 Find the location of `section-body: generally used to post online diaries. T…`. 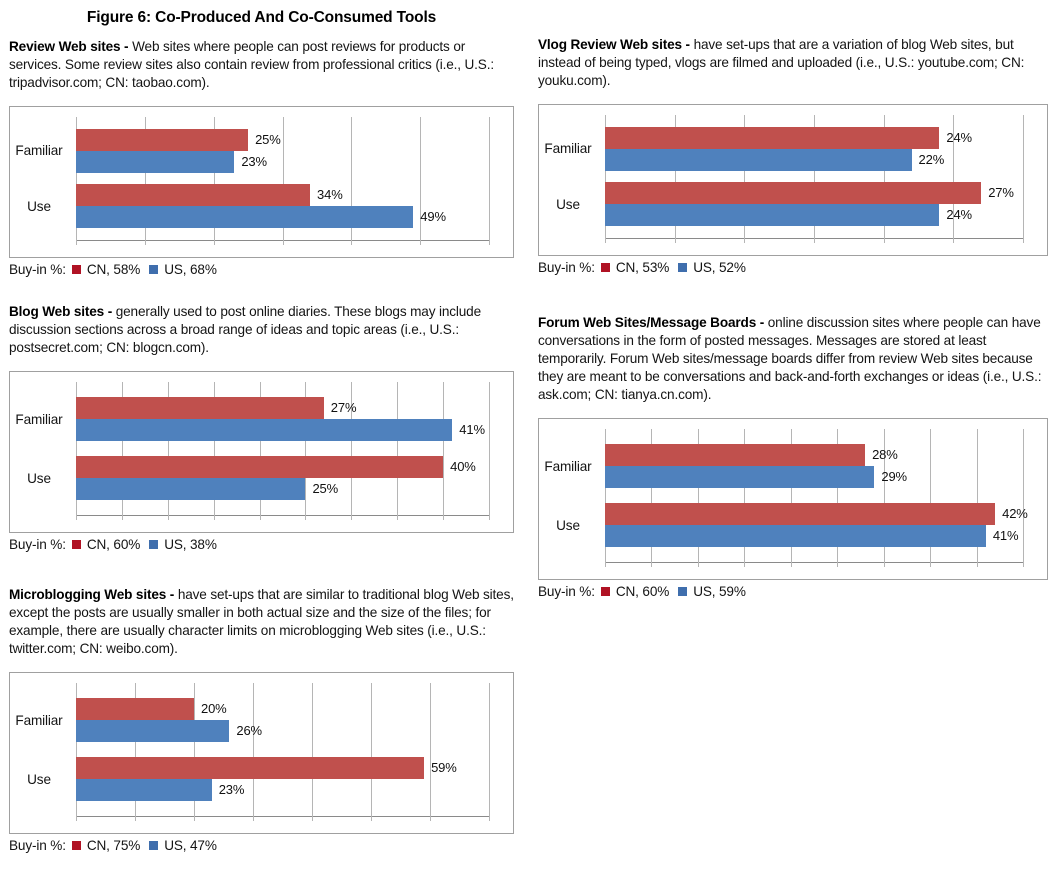

section-body: generally used to post online diaries. T… is located at coordinates (245, 329).